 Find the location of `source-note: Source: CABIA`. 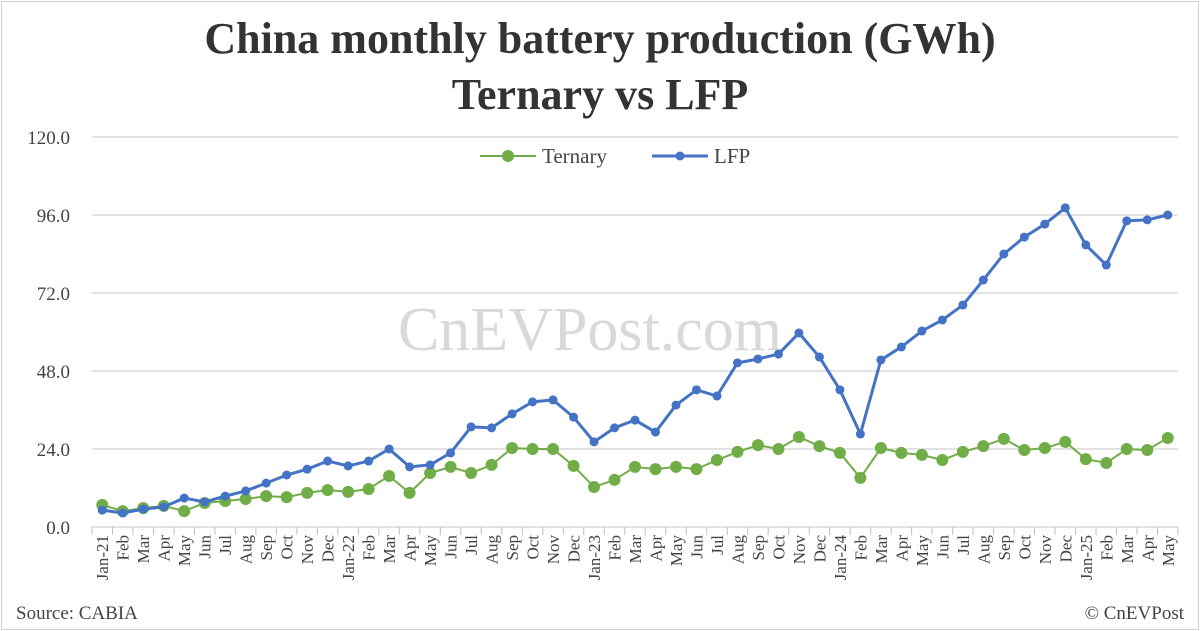

source-note: Source: CABIA is located at coordinates (77, 613).